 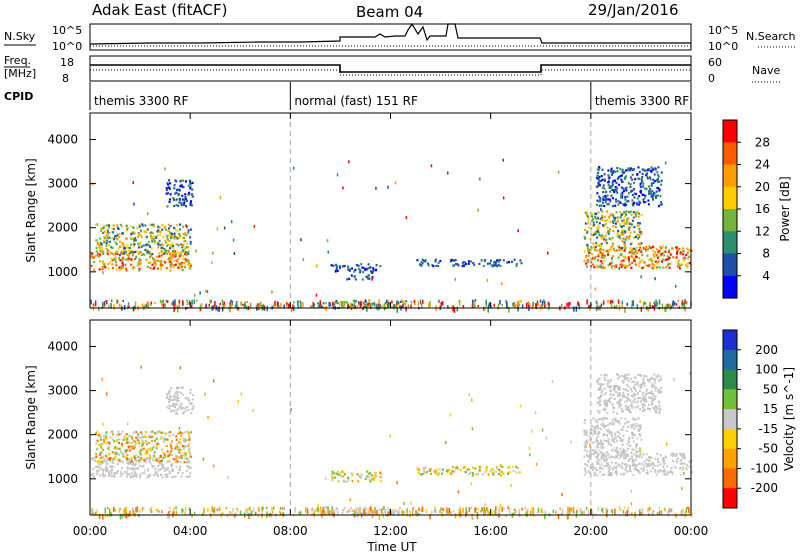 What do you see at coordinates (770, 389) in the screenshot?
I see `colorbar-tick-label: 50` at bounding box center [770, 389].